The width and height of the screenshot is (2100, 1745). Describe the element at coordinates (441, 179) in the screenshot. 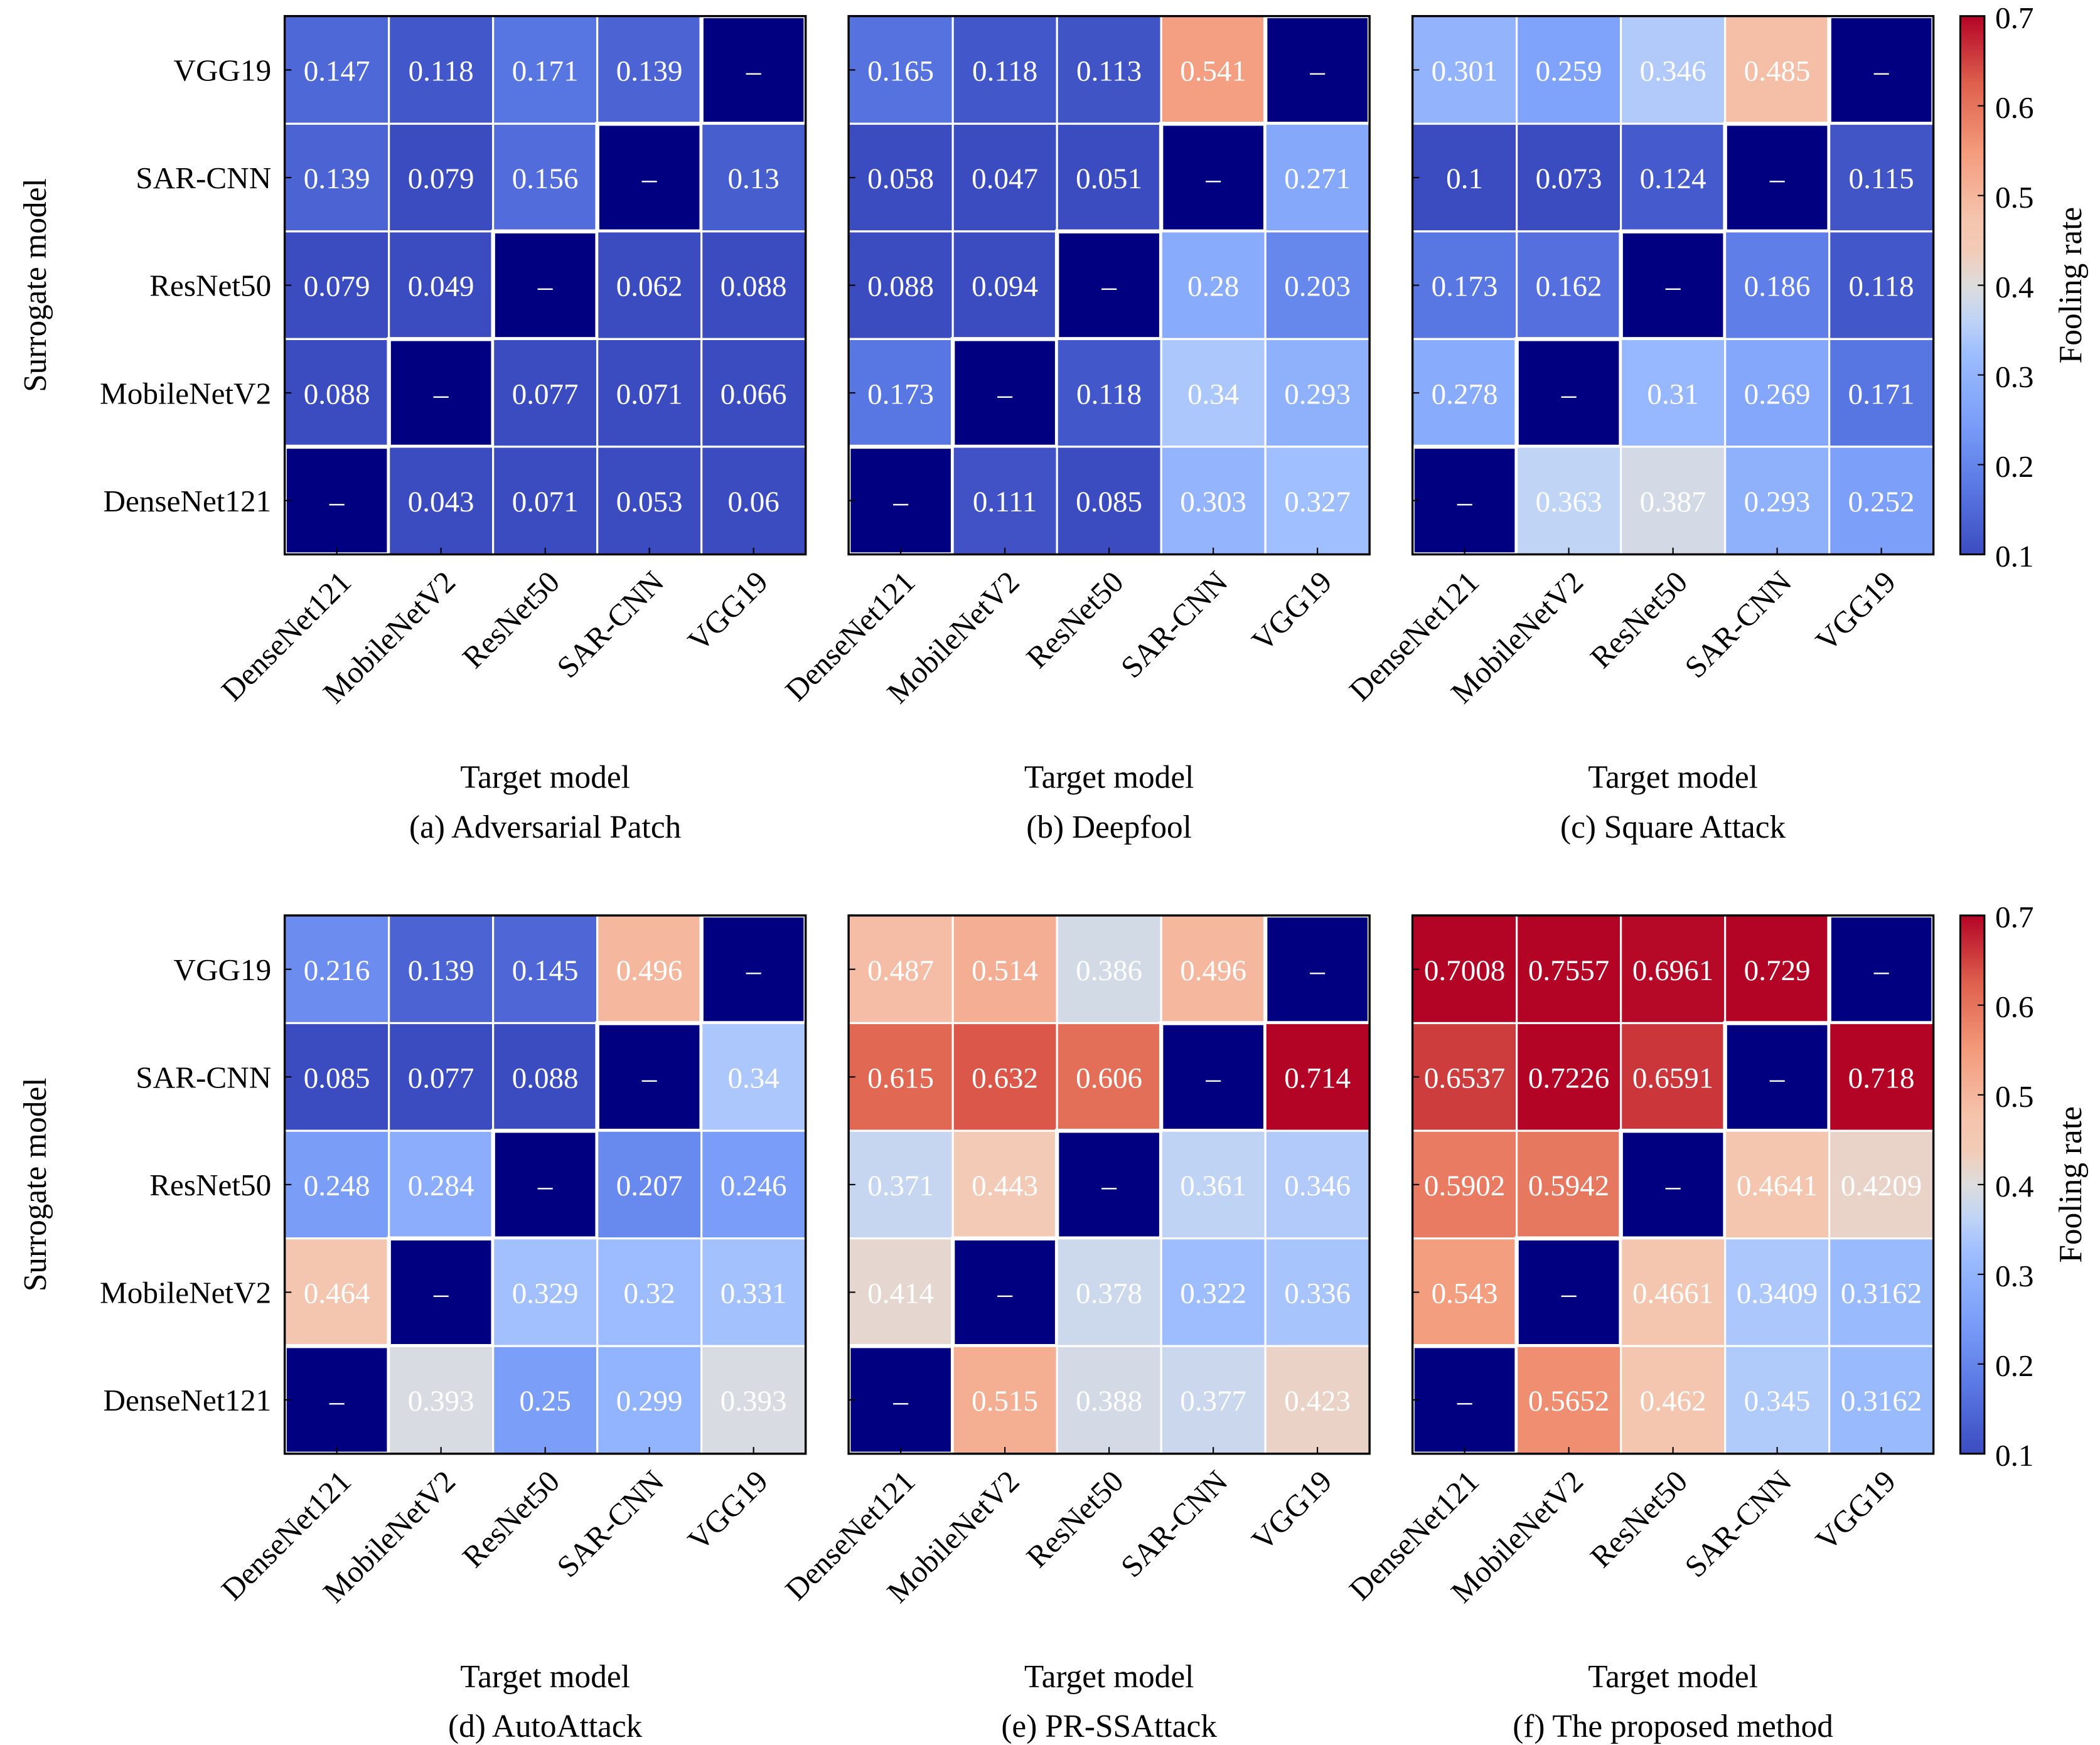

I see `cell-value: 0.079` at that location.